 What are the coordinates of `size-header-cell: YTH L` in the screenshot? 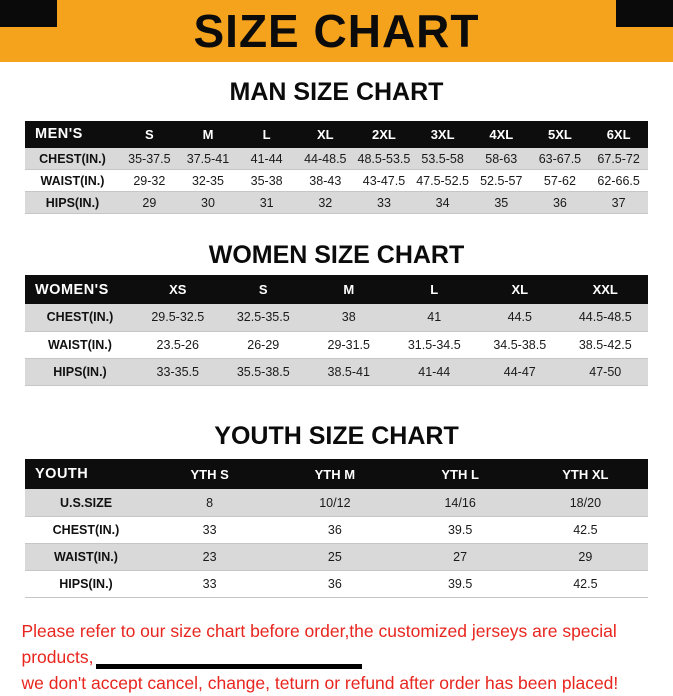 It's located at (460, 474).